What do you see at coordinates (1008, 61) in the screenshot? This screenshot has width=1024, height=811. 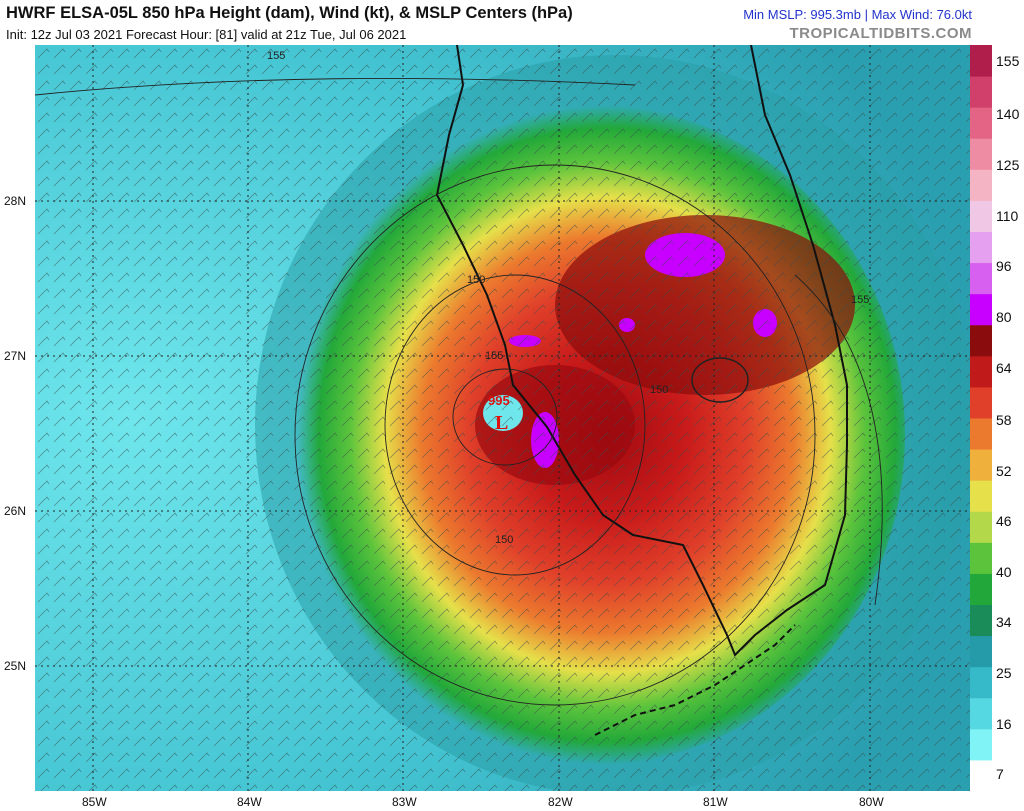 I see `colorbar-label: 155` at bounding box center [1008, 61].